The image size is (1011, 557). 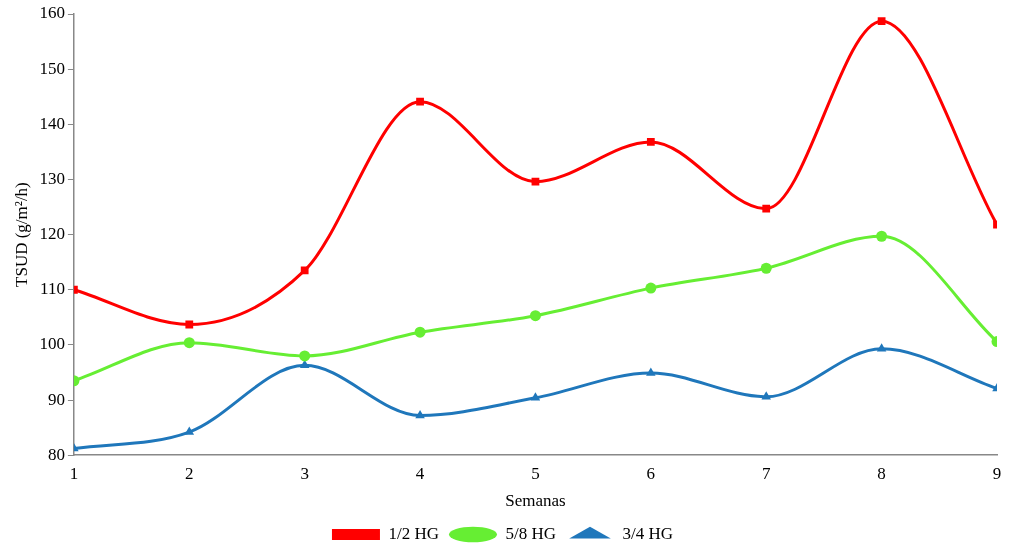 What do you see at coordinates (881, 473) in the screenshot?
I see `x-tick-label: 8` at bounding box center [881, 473].